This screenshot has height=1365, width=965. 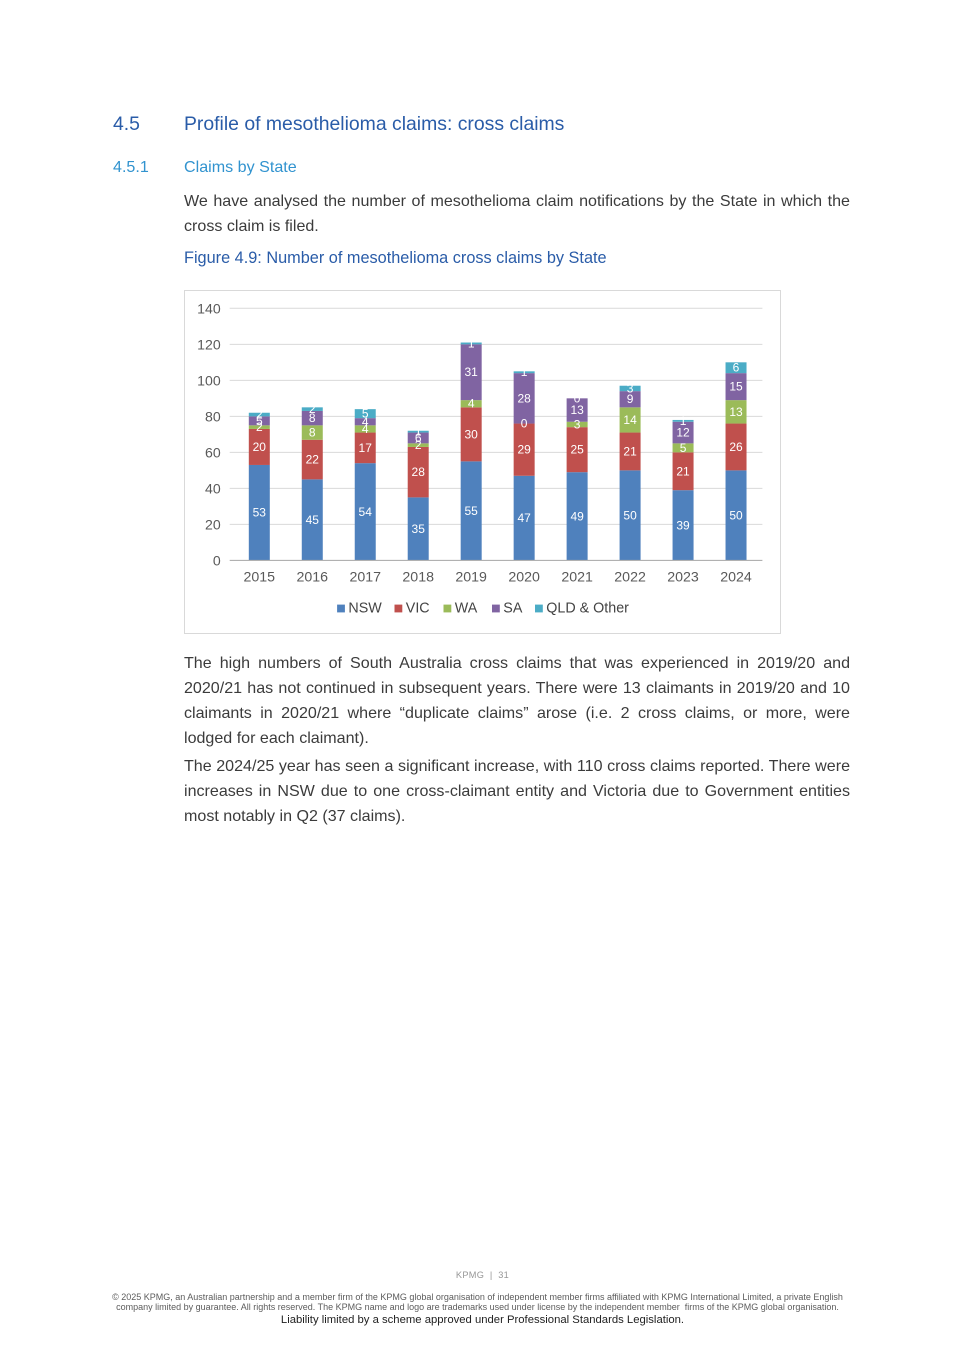 I want to click on svg-text: QLD & Other, so click(x=587, y=609).